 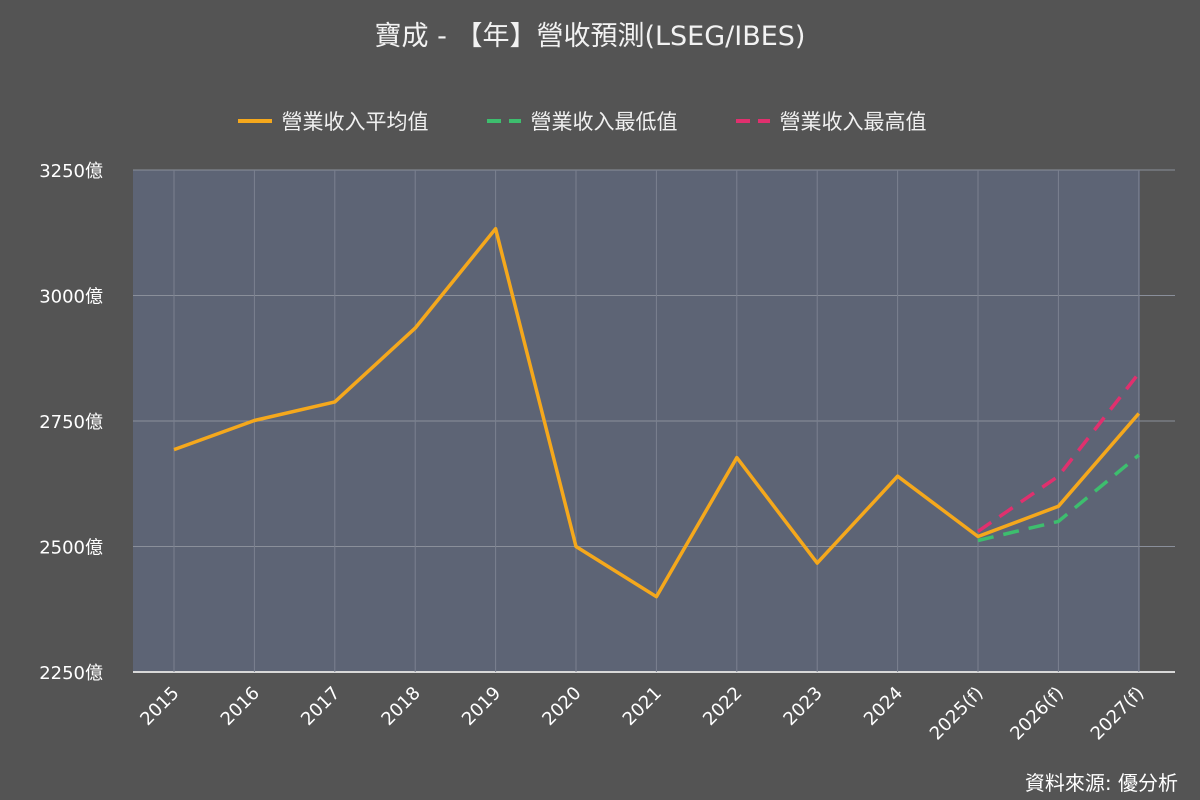 What do you see at coordinates (355, 122) in the screenshot?
I see `legend-label-average: 營業收入平均值` at bounding box center [355, 122].